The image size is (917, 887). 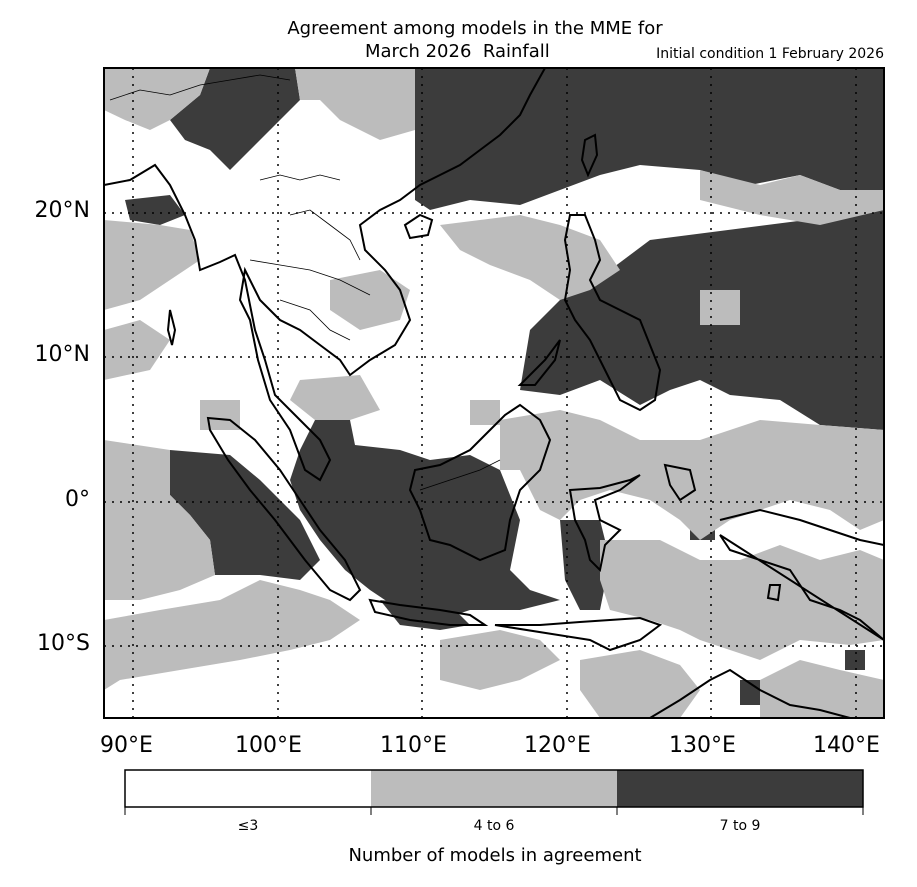 What do you see at coordinates (494, 788) in the screenshot?
I see `colorbar-mid` at bounding box center [494, 788].